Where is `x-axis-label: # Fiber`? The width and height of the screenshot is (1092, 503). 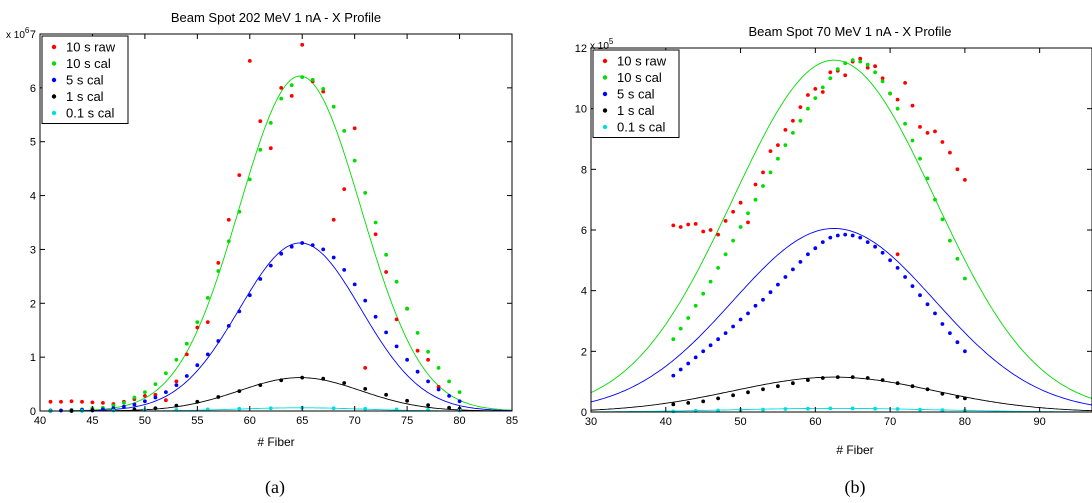
x-axis-label: # Fiber is located at coordinates (275, 442).